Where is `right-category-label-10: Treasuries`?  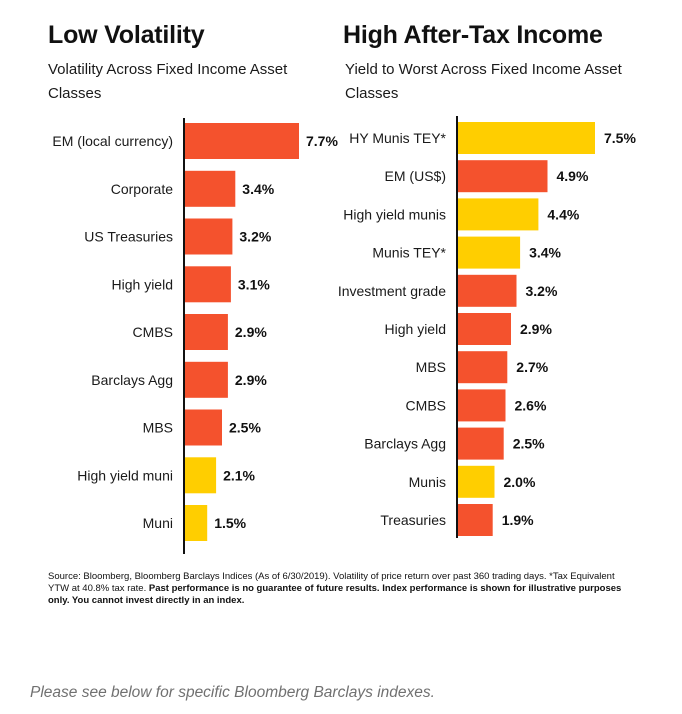 right-category-label-10: Treasuries is located at coordinates (413, 520).